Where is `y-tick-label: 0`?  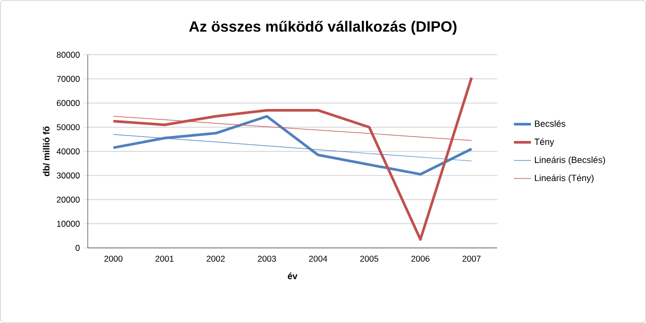
y-tick-label: 0 is located at coordinates (78, 248).